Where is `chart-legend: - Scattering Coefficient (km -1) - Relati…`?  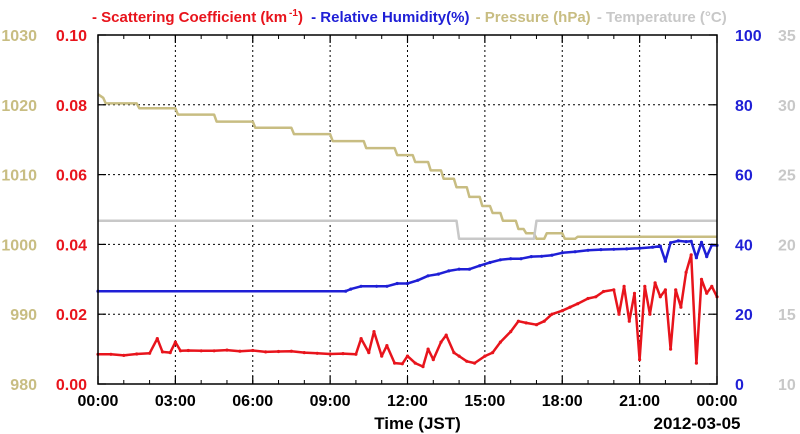
chart-legend: - Scattering Coefficient (km -1) - Relati… is located at coordinates (437, 17).